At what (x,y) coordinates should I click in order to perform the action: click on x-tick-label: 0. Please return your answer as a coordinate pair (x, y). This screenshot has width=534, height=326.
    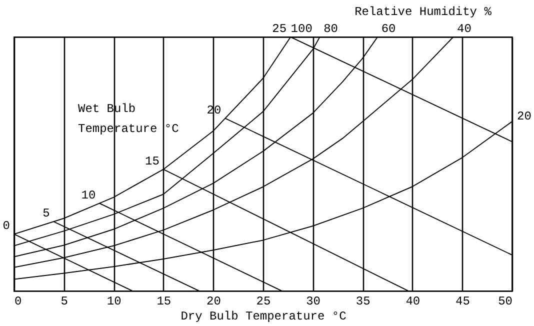
    Looking at the image, I should click on (18, 301).